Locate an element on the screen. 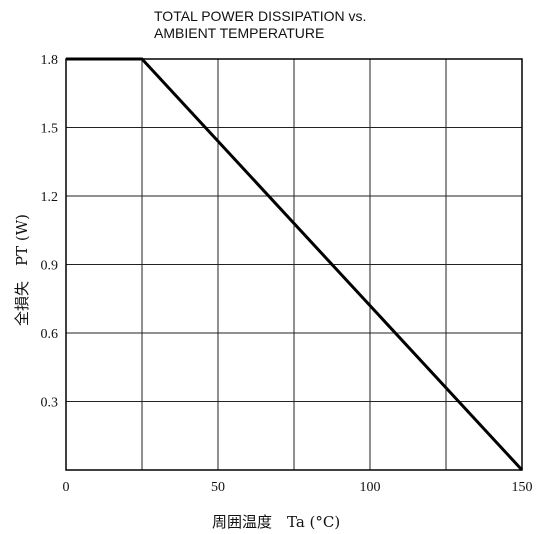 This screenshot has height=534, width=538. y-tick-label: 0.9 is located at coordinates (50, 266).